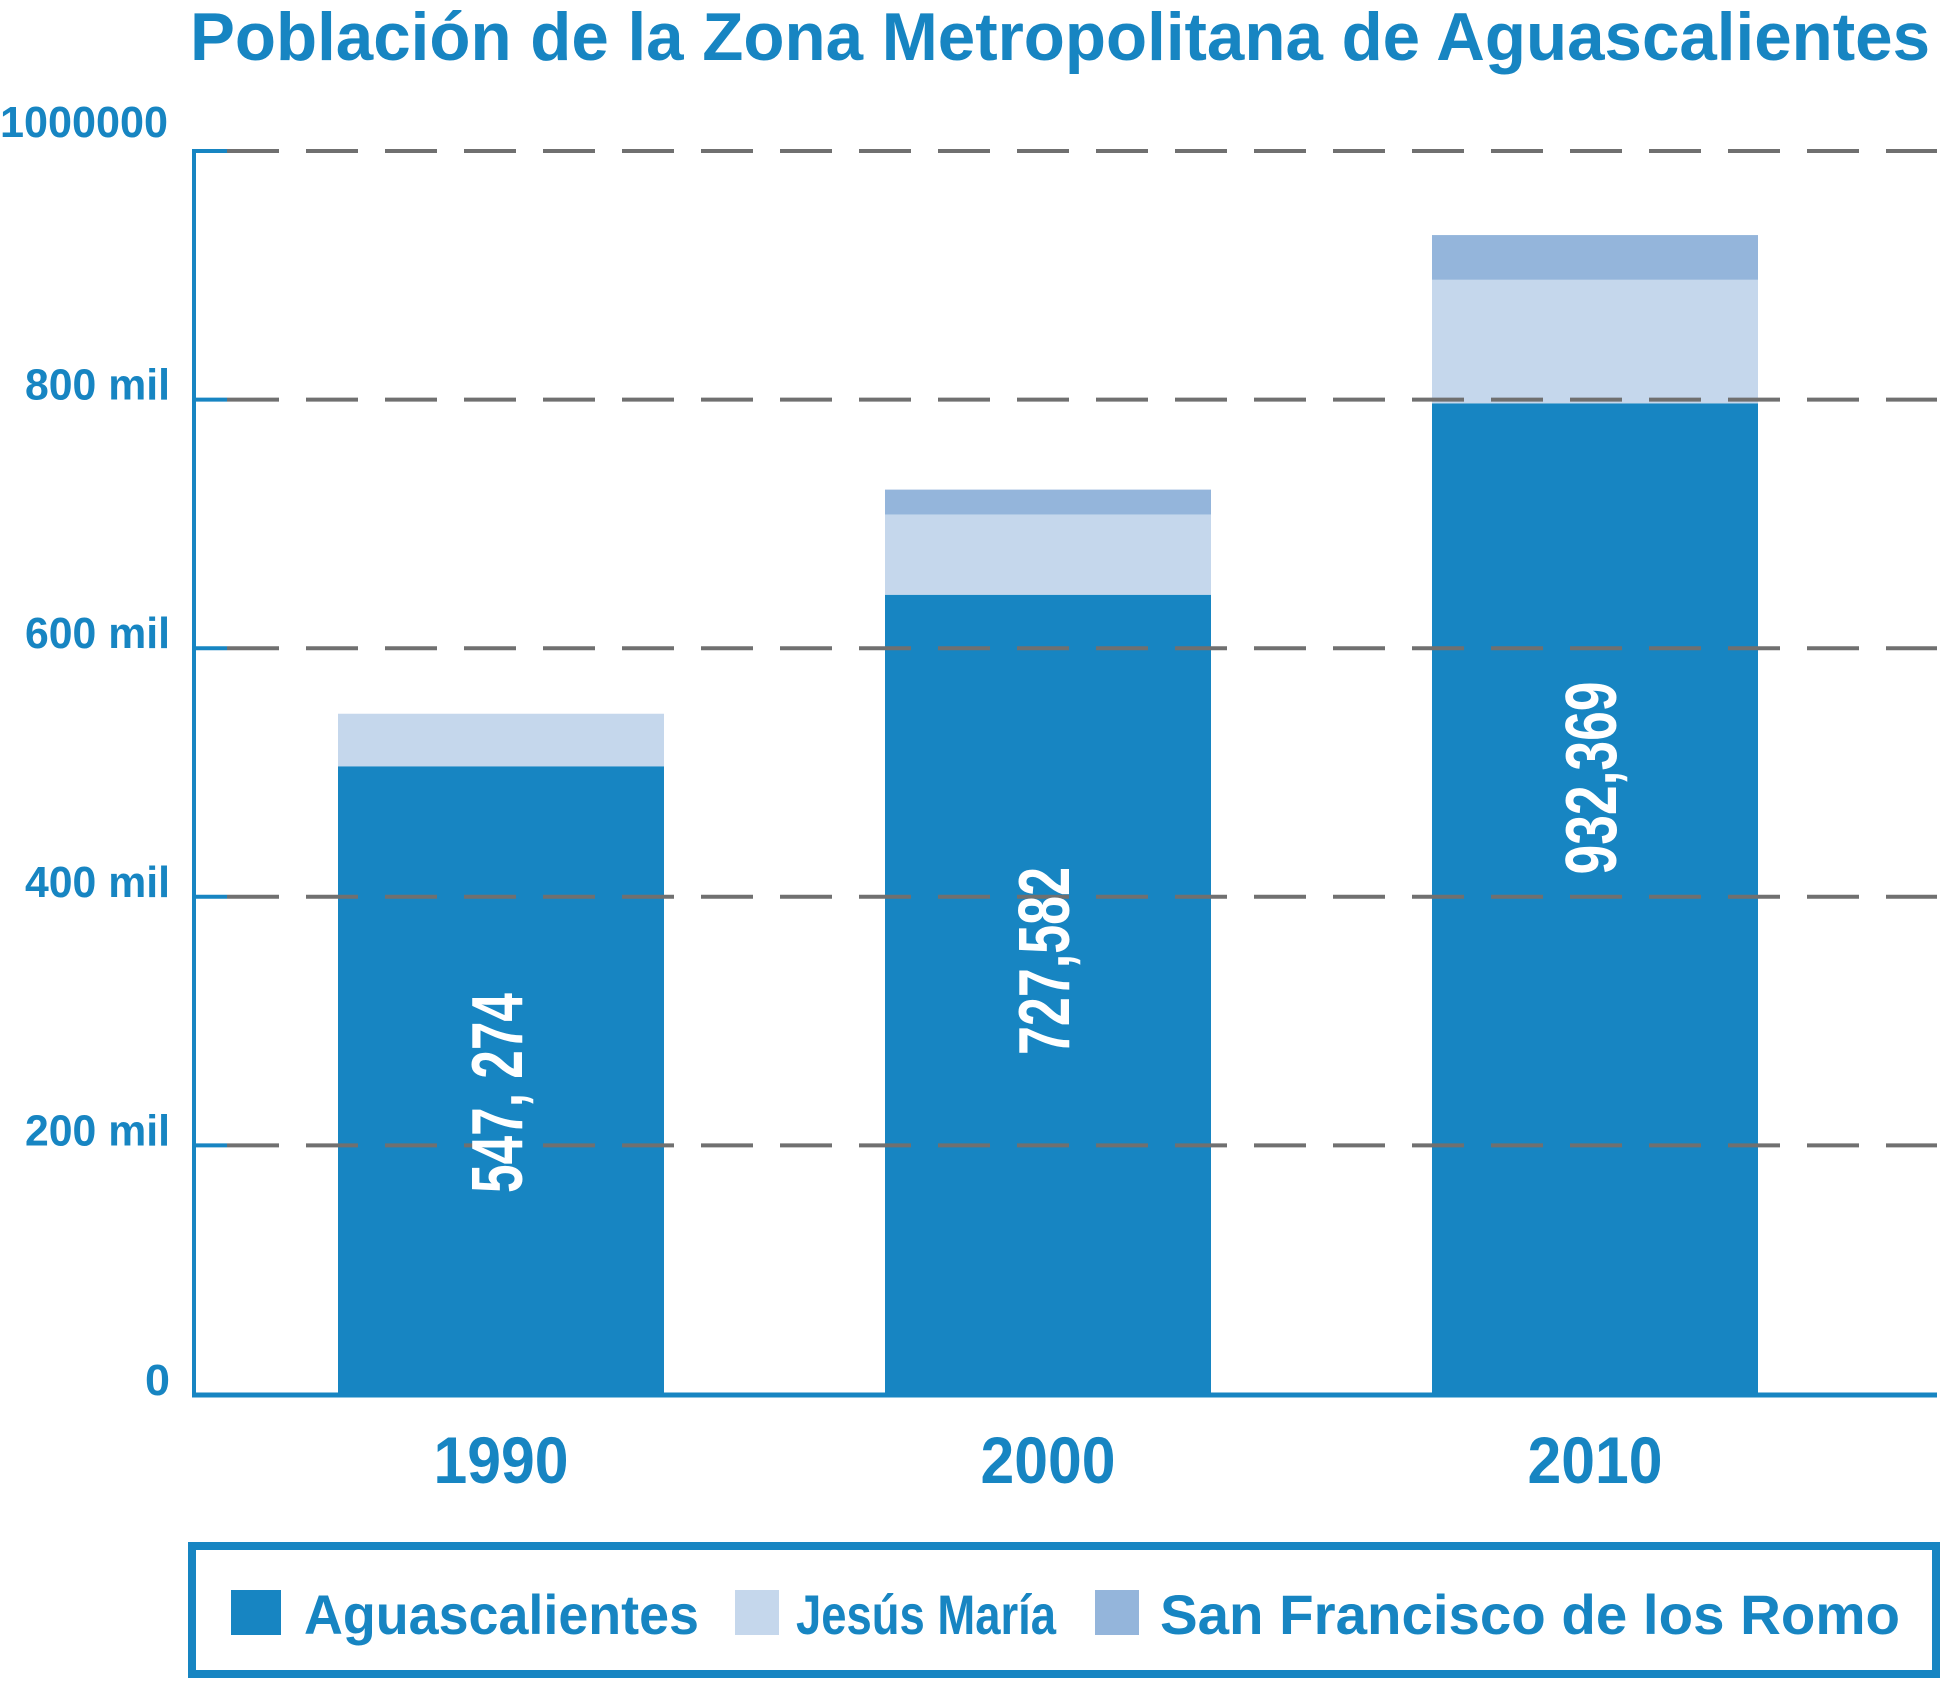 This screenshot has width=1942, height=1681. I want to click on y-tick-labels: 0 200 mil 400 mil 600 mil 800 mil 1000000, so click(85, 751).